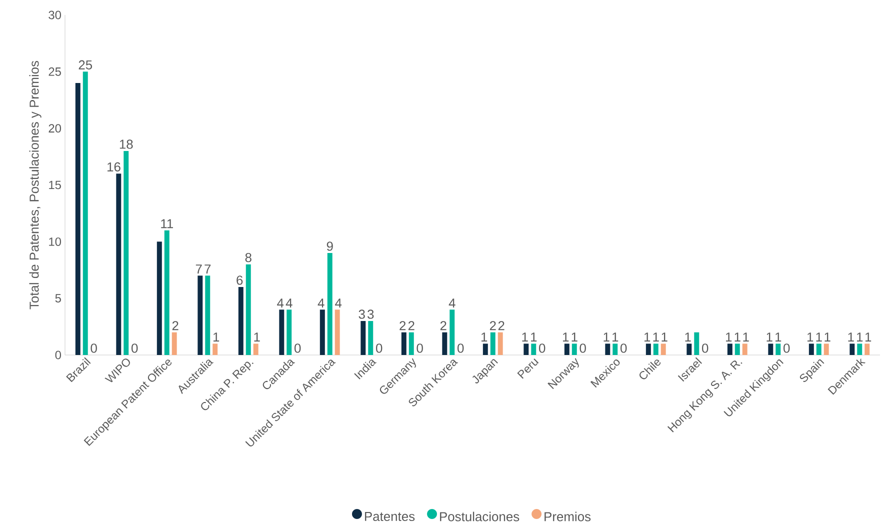 This screenshot has width=887, height=529. What do you see at coordinates (329, 246) in the screenshot?
I see `data-label: 9` at bounding box center [329, 246].